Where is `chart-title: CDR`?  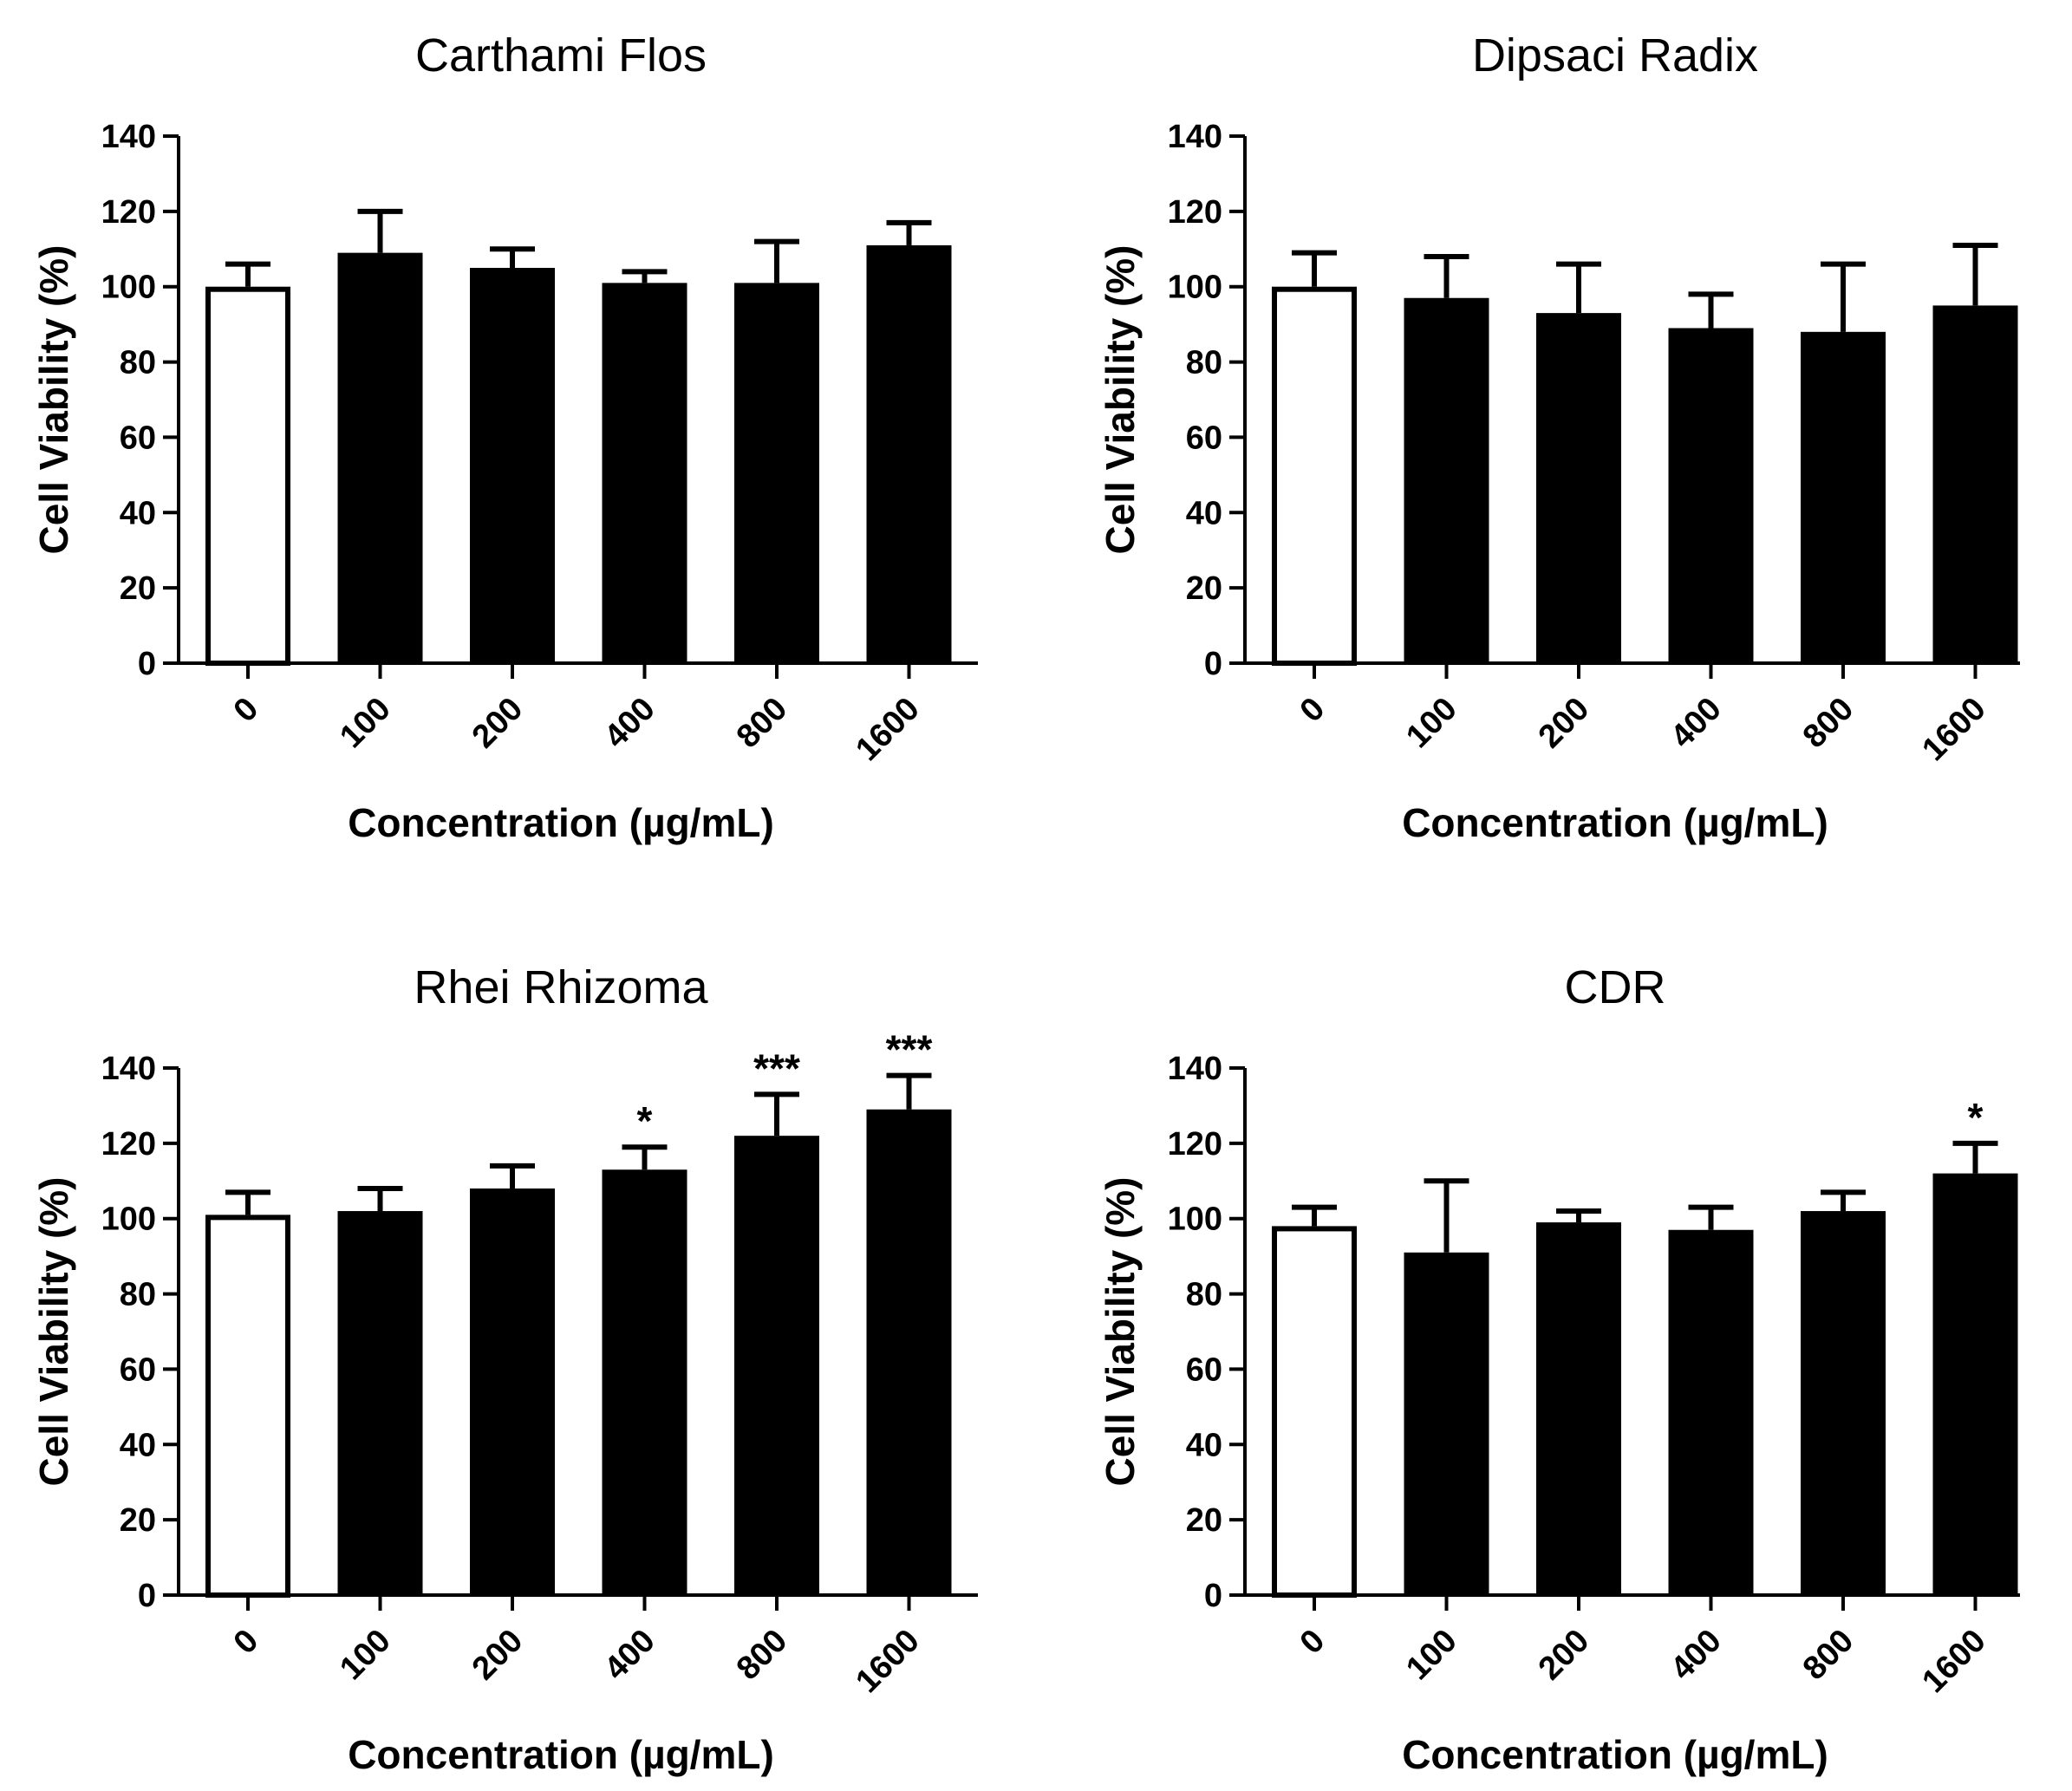 chart-title: CDR is located at coordinates (1615, 987).